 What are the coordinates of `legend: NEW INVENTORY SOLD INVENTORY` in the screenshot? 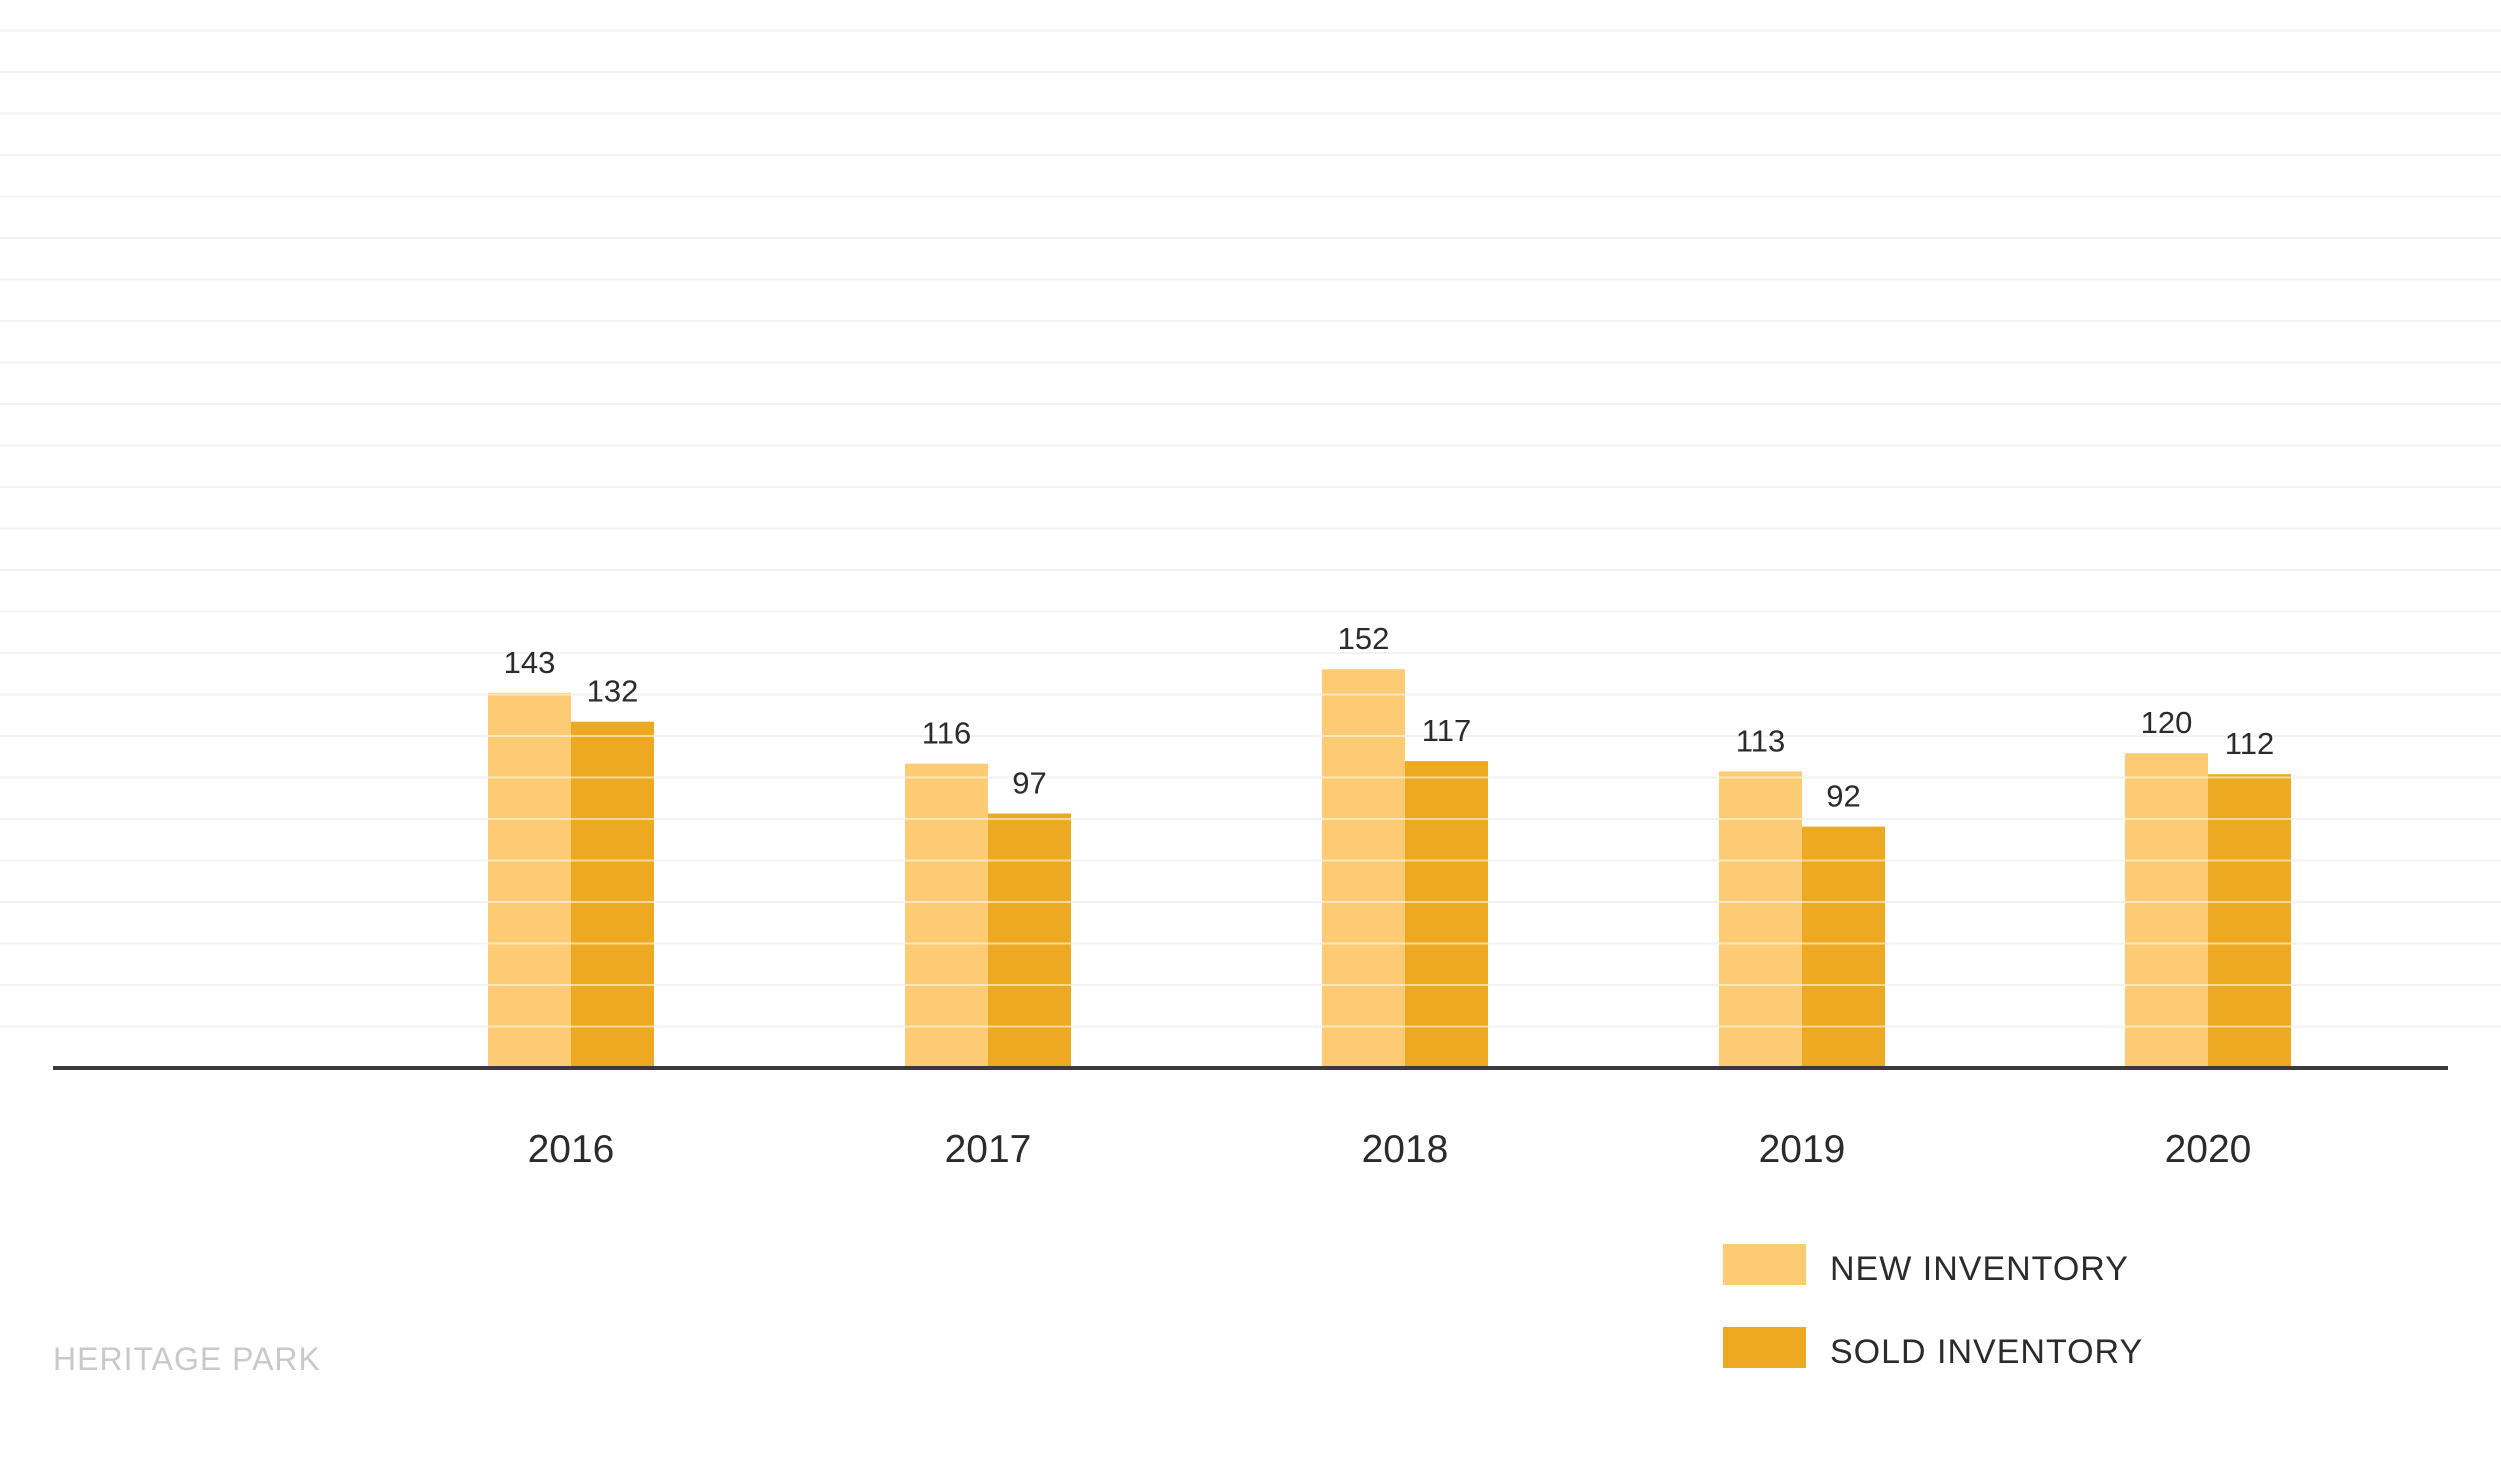 It's located at (1933, 1307).